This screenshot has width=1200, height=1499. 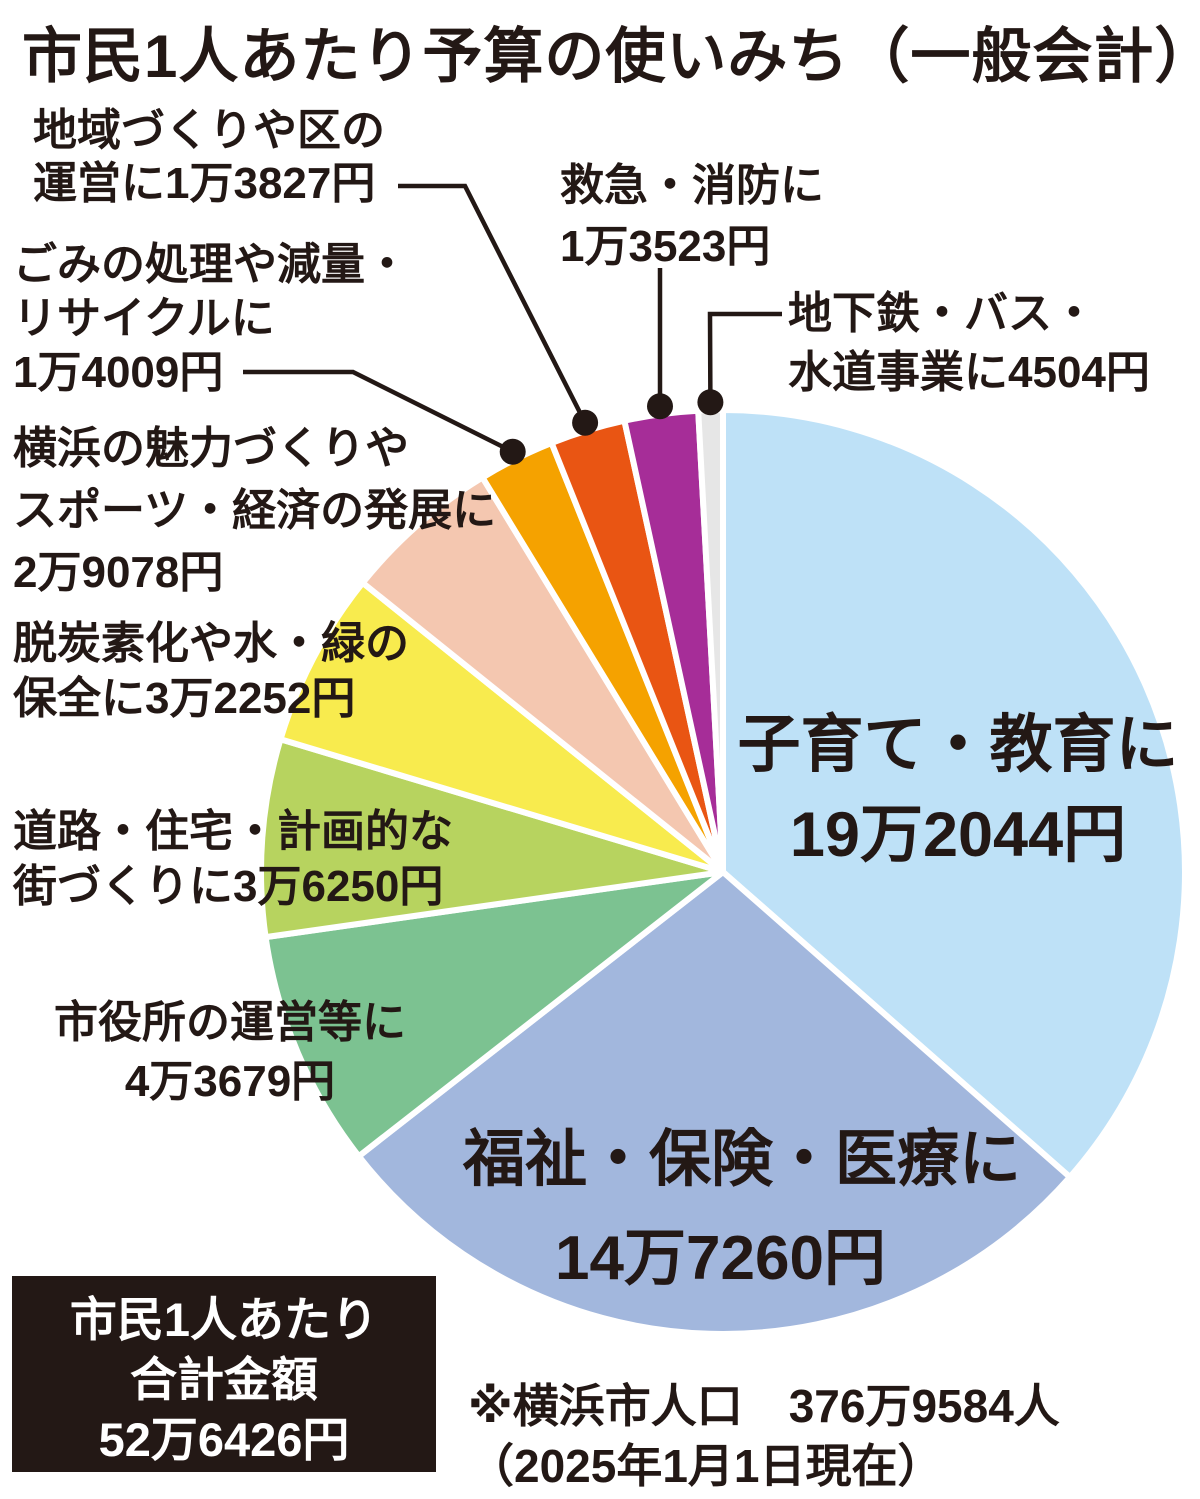 What do you see at coordinates (204, 183) in the screenshot?
I see `label-line: 運営に1万3827円` at bounding box center [204, 183].